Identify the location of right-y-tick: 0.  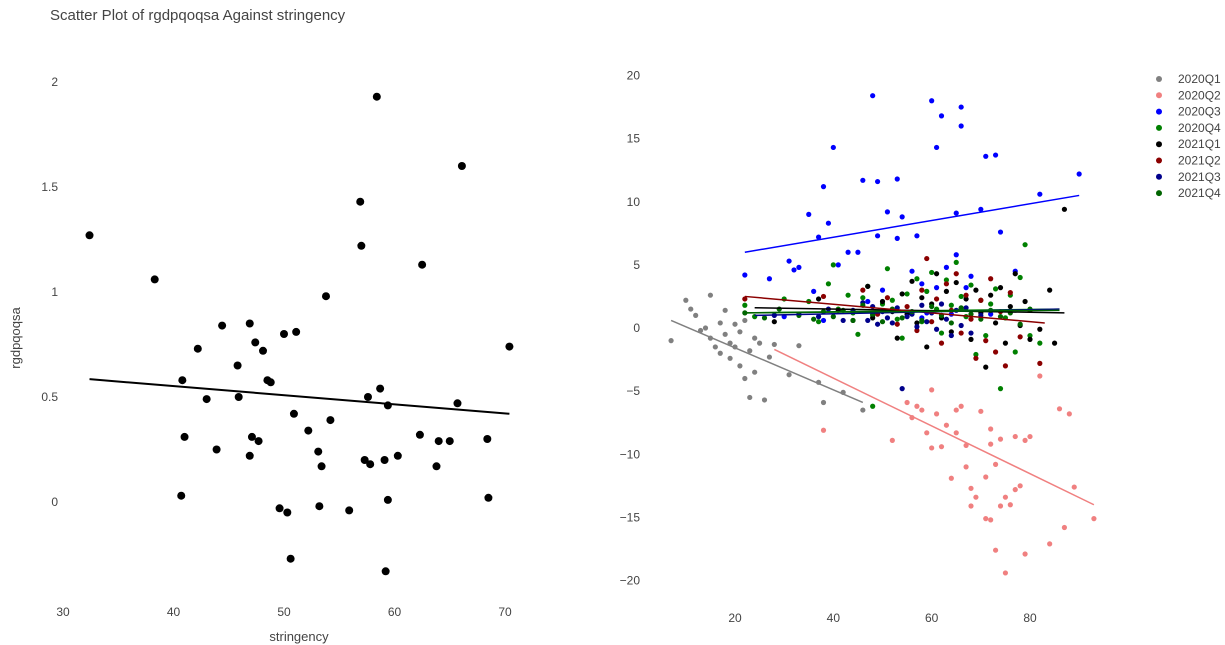
(636, 328).